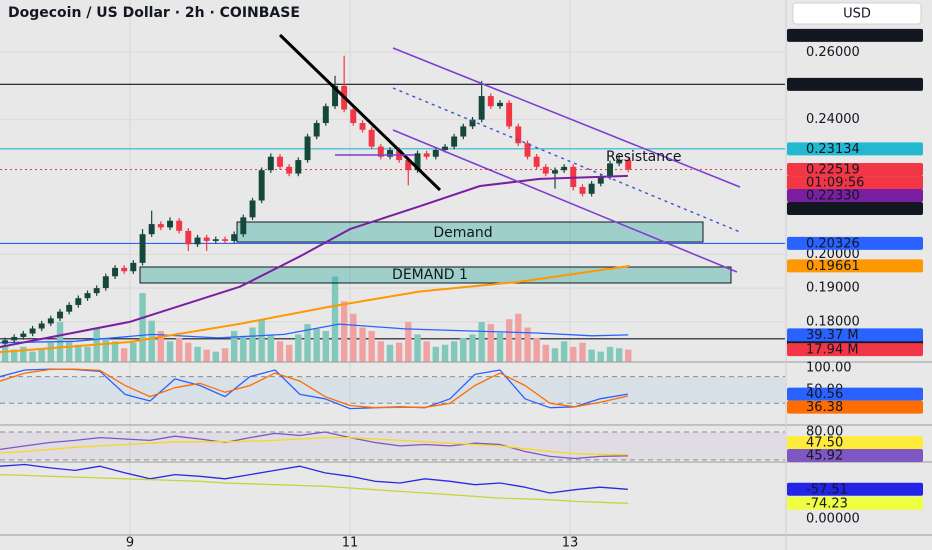  What do you see at coordinates (833, 321) in the screenshot?
I see `y-tick-label: 0.18000` at bounding box center [833, 321].